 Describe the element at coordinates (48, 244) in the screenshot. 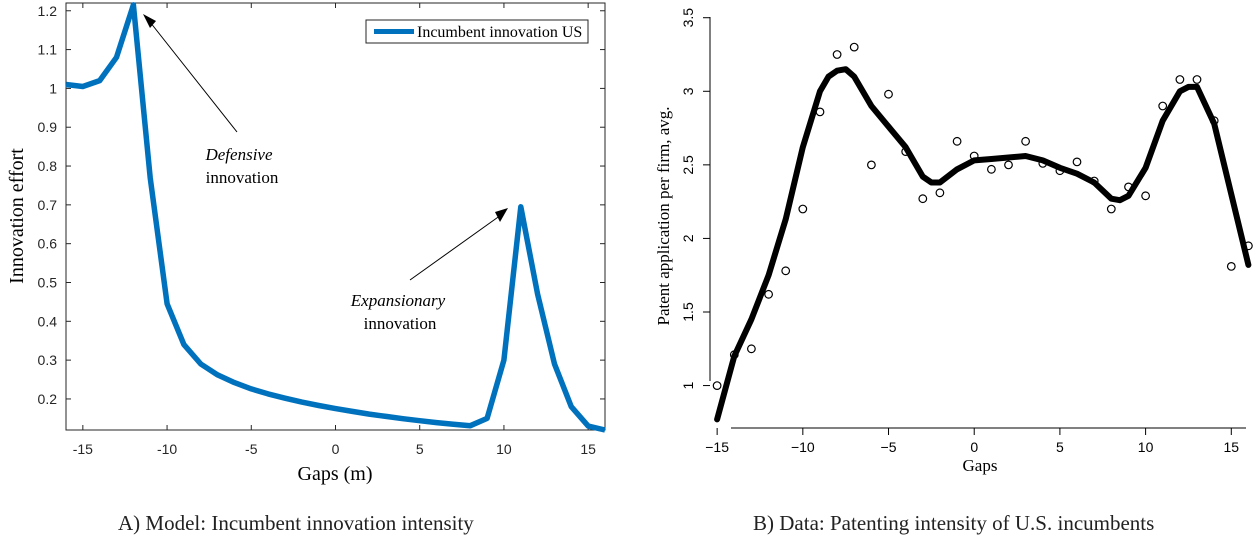

I see `left-y-tick-label: 0.6` at that location.